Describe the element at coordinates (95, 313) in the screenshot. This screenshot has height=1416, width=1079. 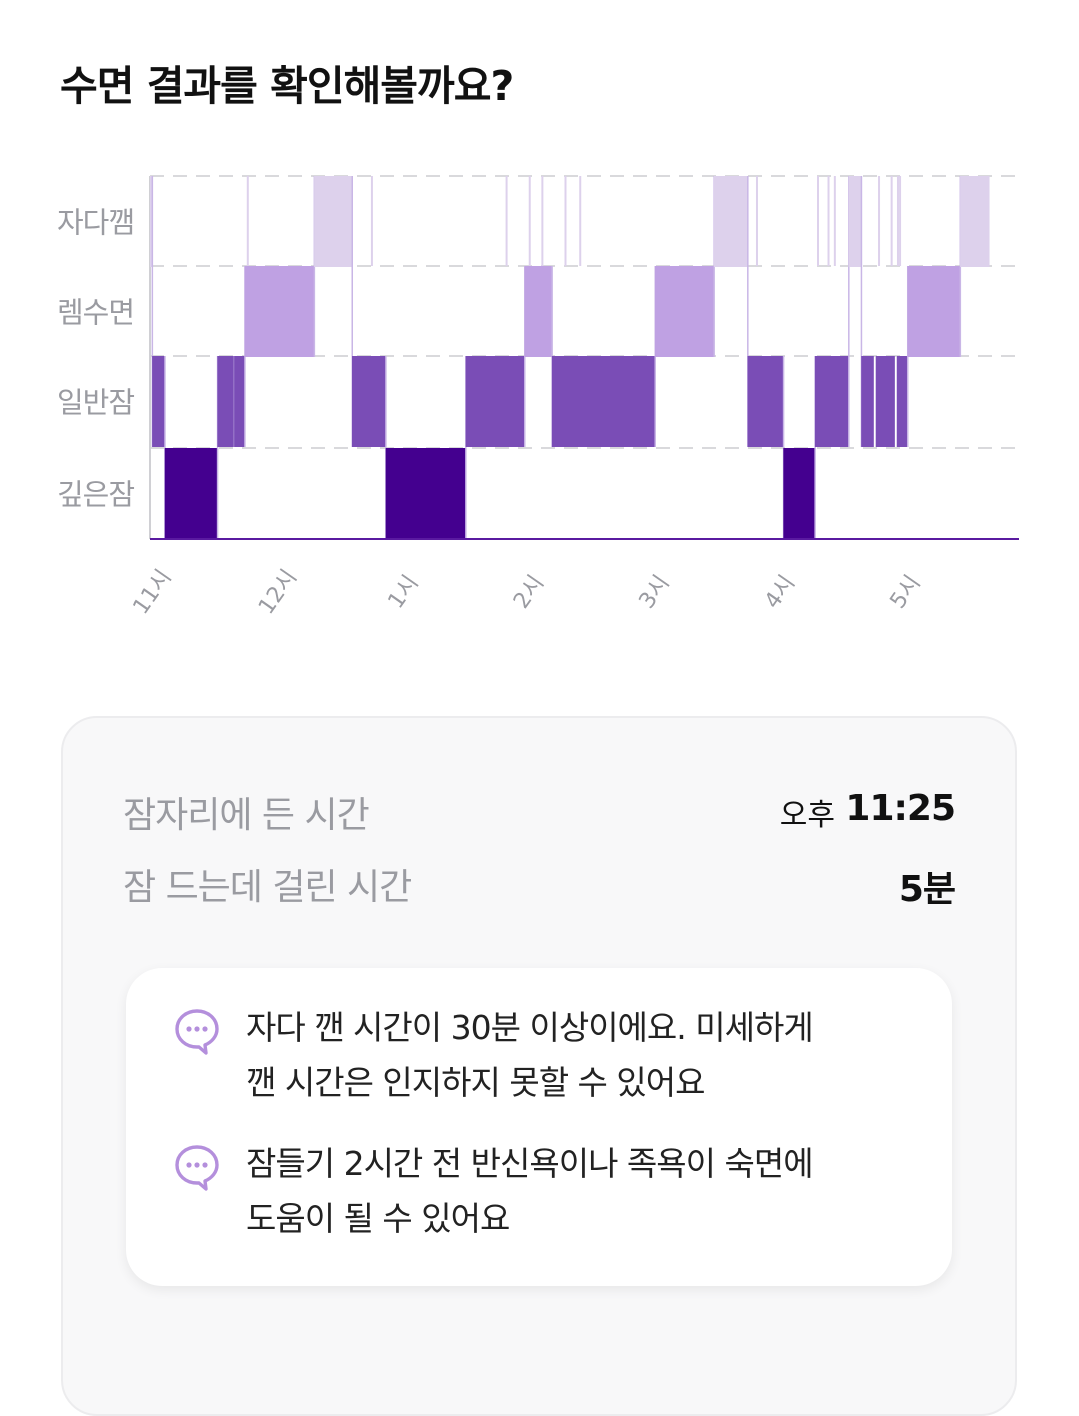
I see `stage-label: 렘수면` at that location.